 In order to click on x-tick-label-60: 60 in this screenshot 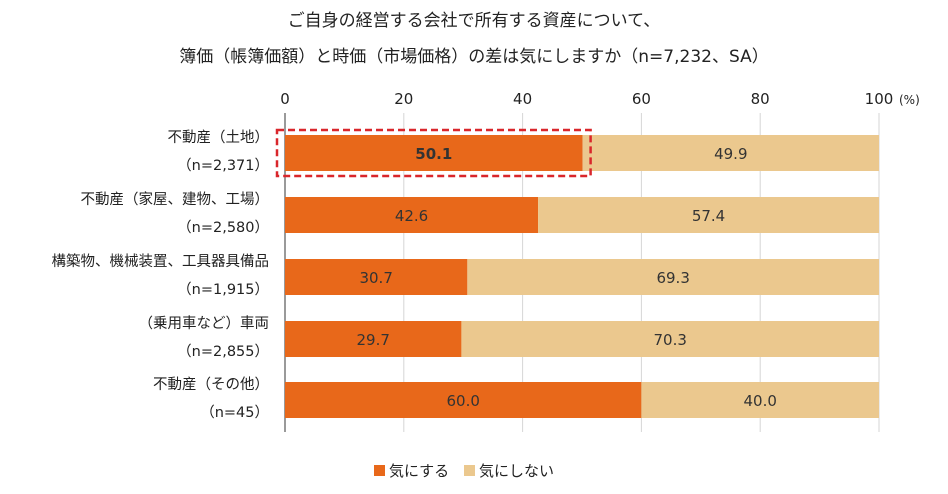, I will do `click(641, 99)`.